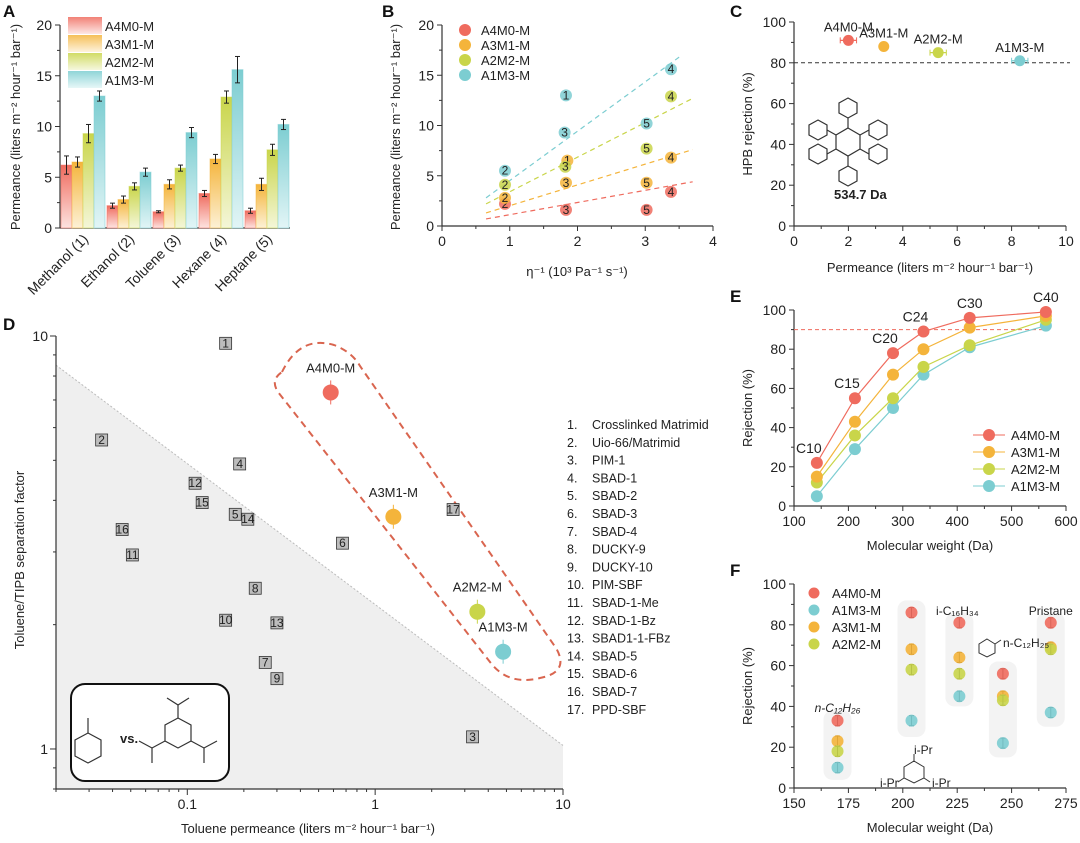  Describe the element at coordinates (426, 126) in the screenshot. I see `b-y-tick-label: 10` at that location.